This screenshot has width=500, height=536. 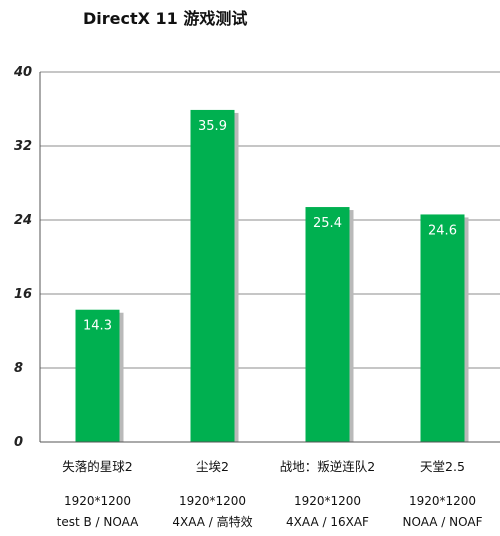 I want to click on x-tick-label: 失落的星球2, so click(x=97, y=466).